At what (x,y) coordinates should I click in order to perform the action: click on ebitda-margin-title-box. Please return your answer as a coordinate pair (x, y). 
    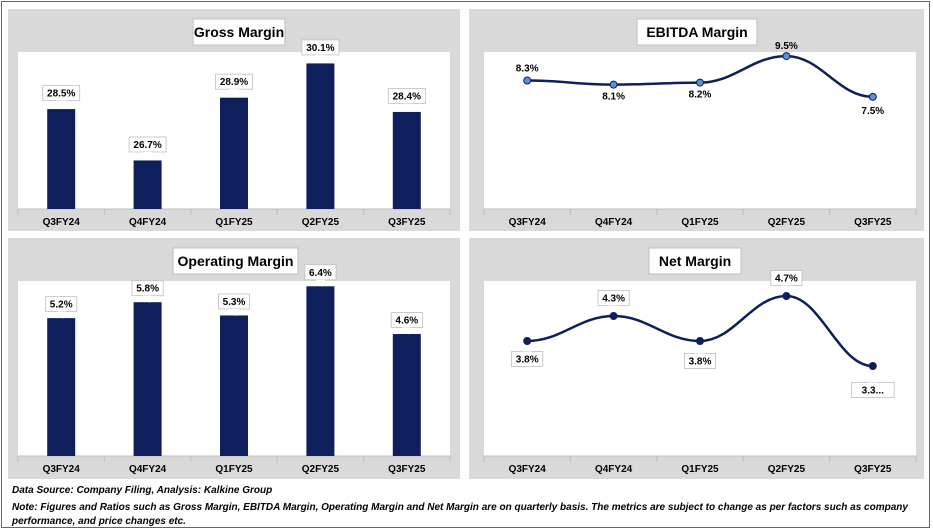
    Looking at the image, I should click on (697, 32).